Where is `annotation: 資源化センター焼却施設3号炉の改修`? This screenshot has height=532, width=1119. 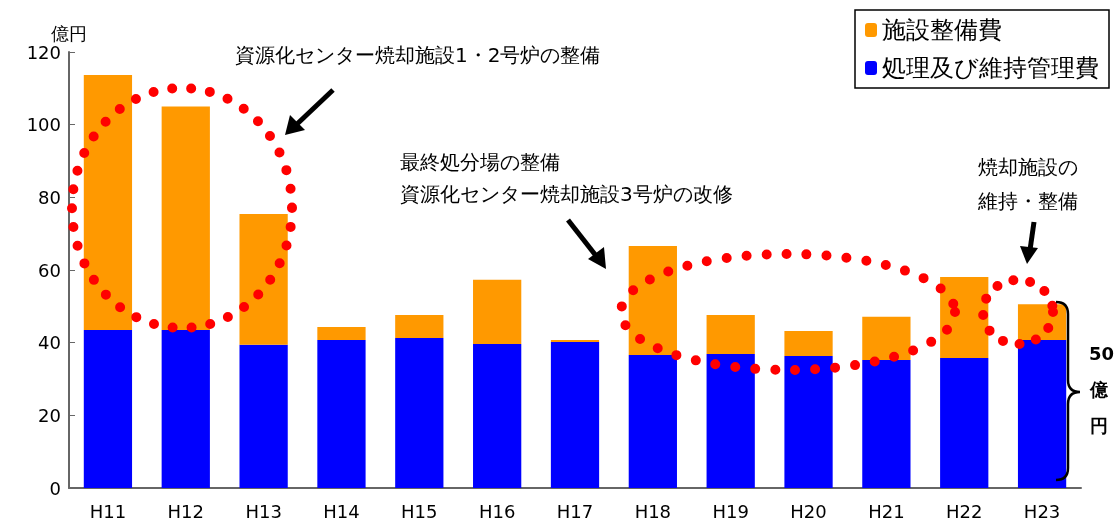
annotation: 資源化センター焼却施設3号炉の改修 is located at coordinates (566, 194).